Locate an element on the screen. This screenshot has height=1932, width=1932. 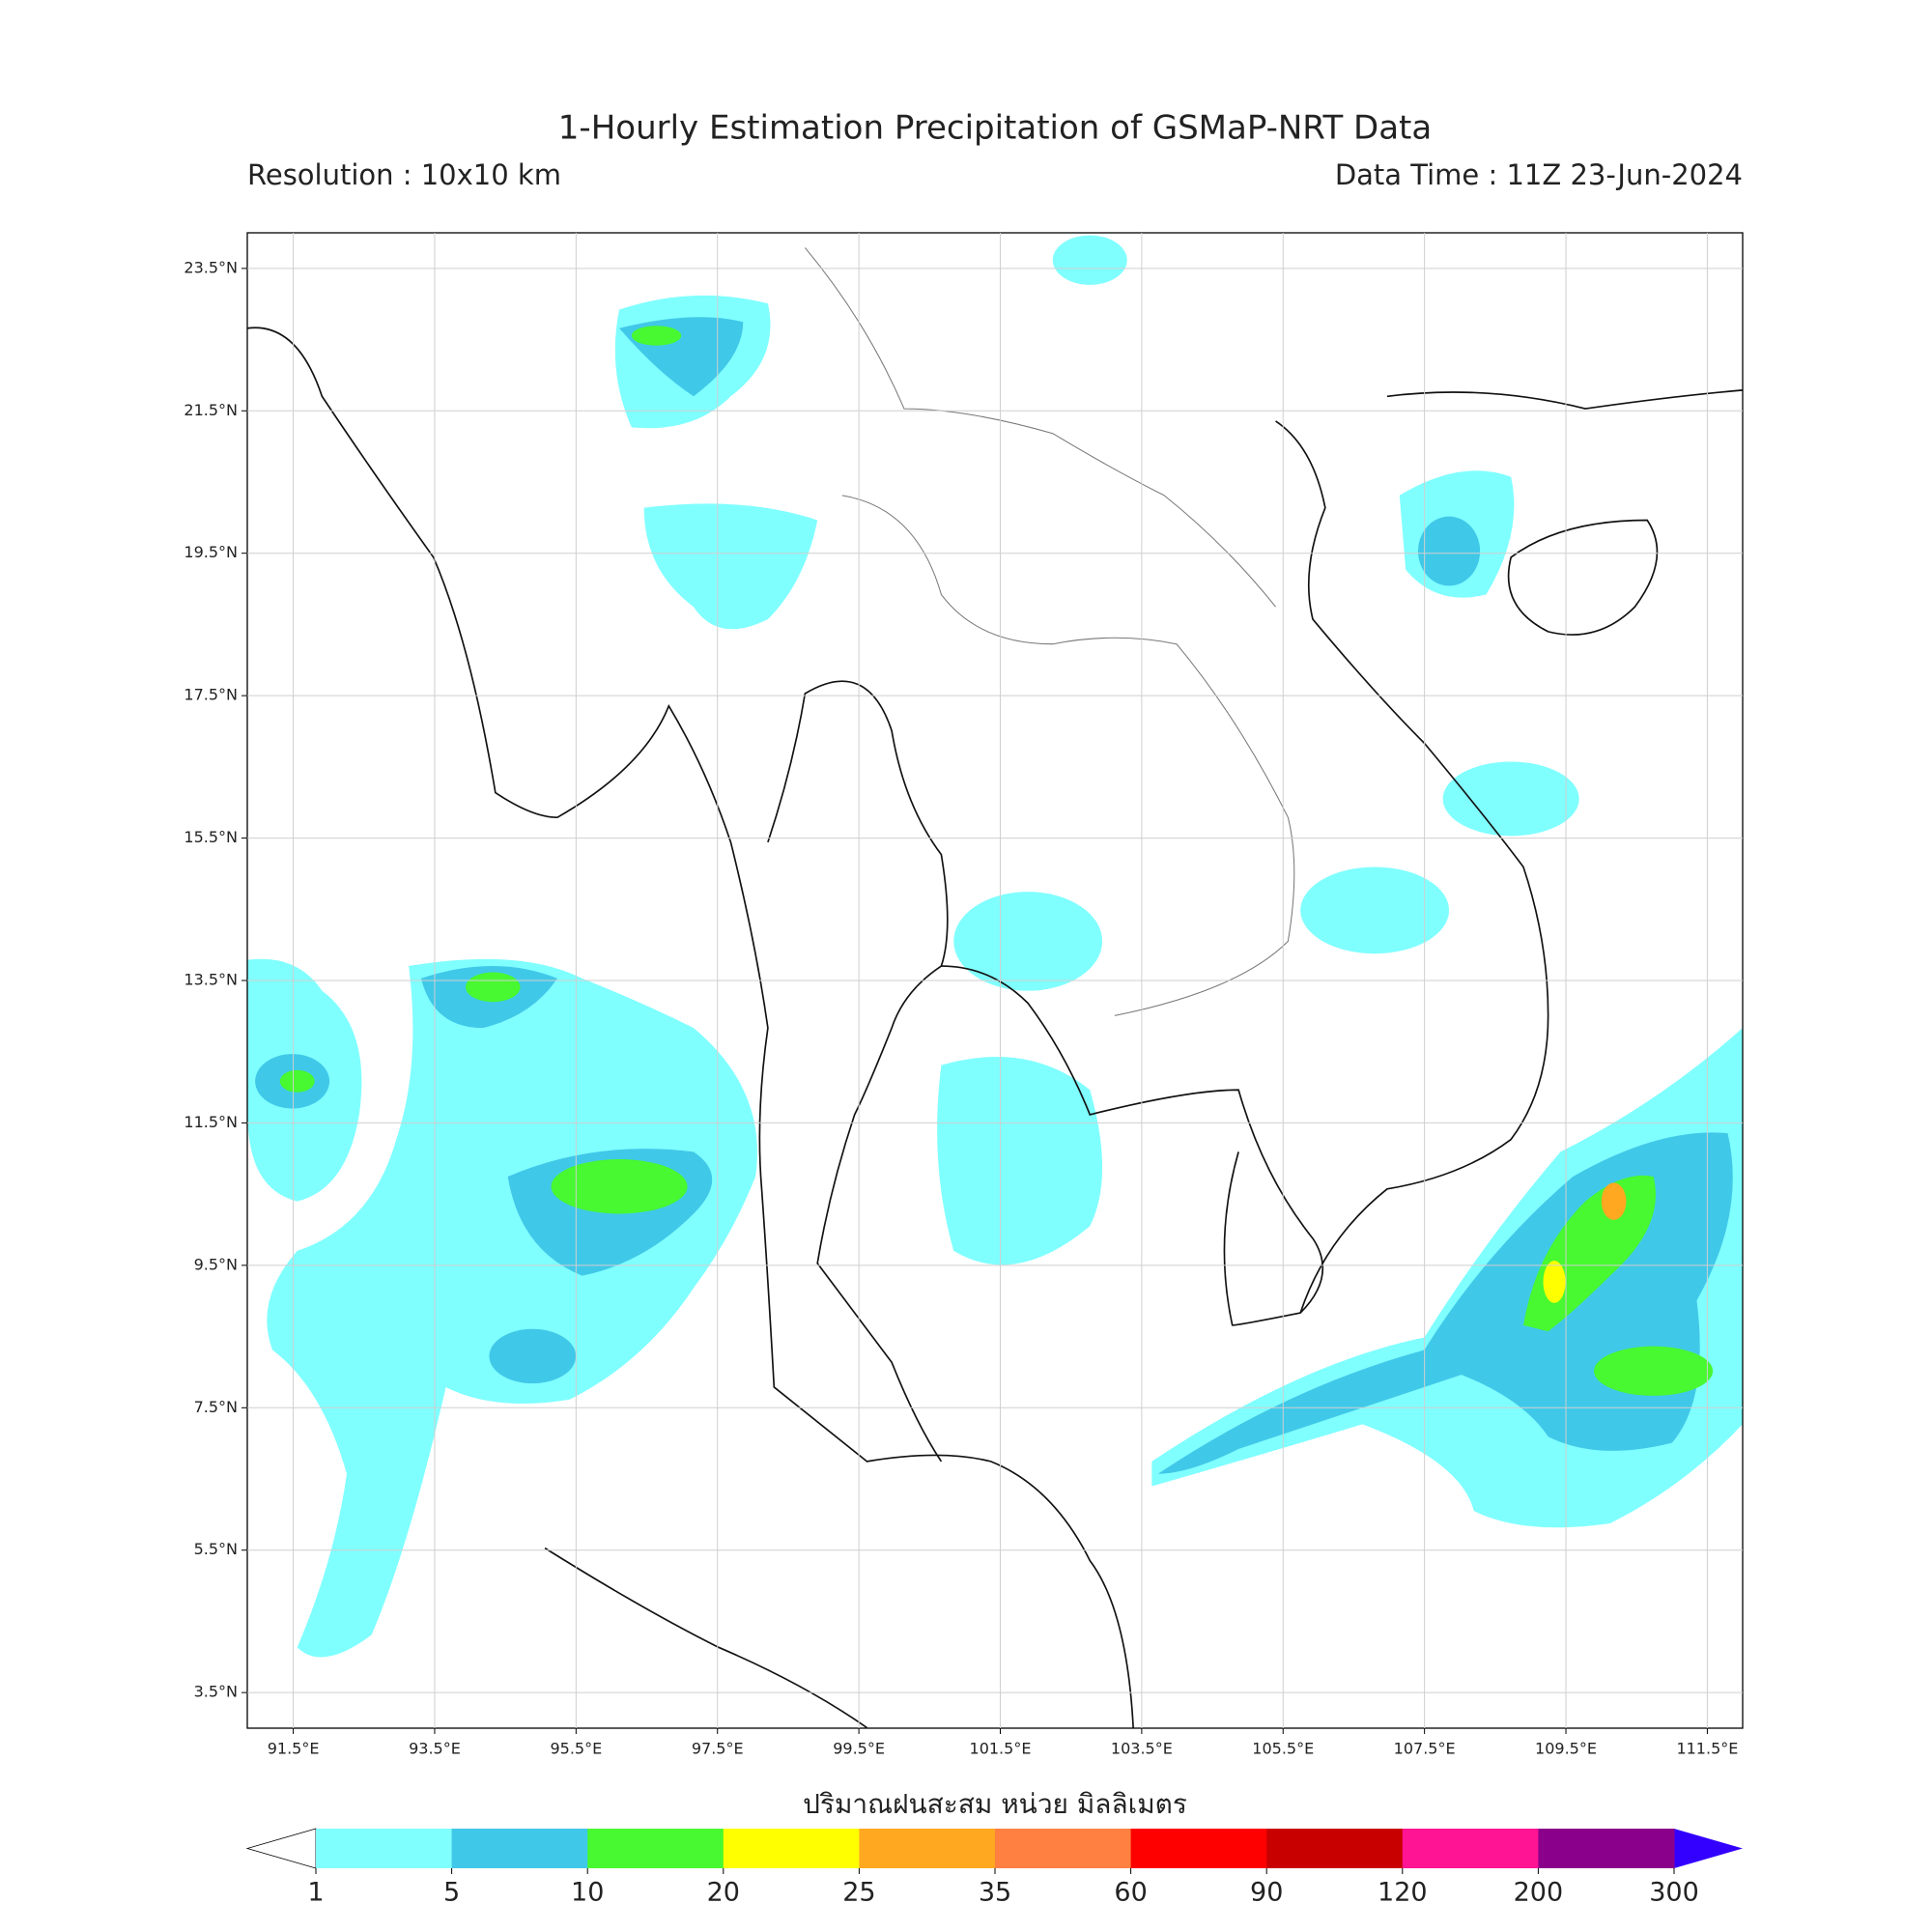
colorbar-tick-label: 120 is located at coordinates (1403, 1893).